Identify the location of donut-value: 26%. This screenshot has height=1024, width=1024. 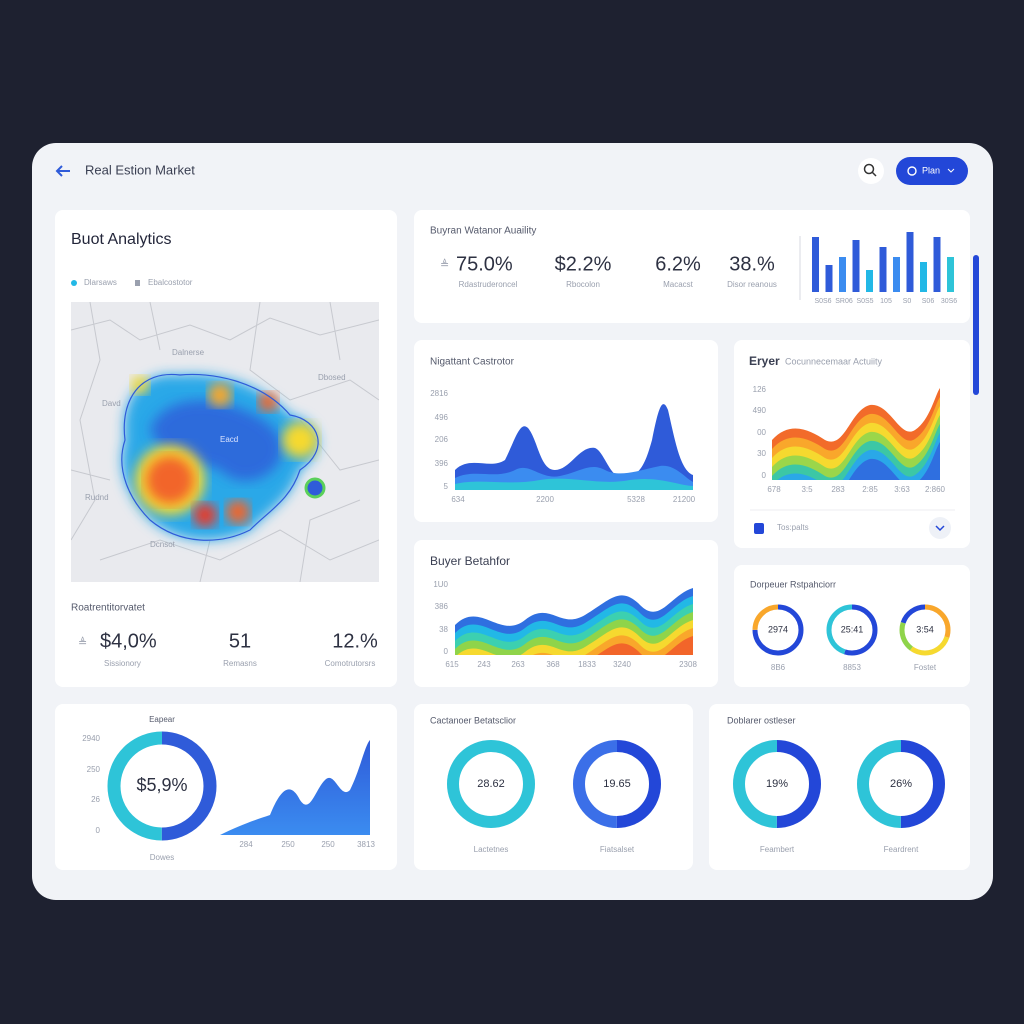
(901, 784).